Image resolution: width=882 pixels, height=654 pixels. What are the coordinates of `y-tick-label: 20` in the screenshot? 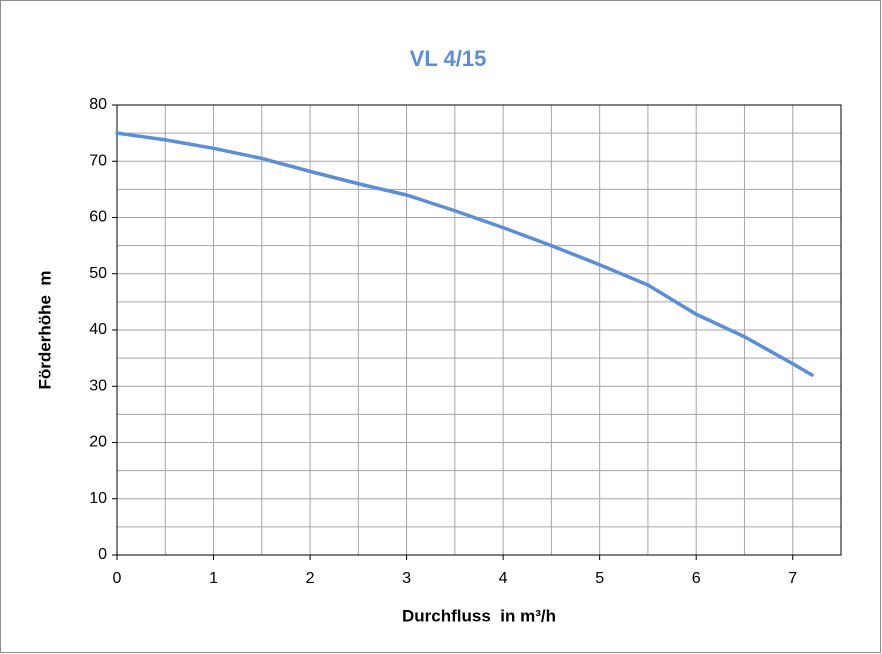 It's located at (98, 442).